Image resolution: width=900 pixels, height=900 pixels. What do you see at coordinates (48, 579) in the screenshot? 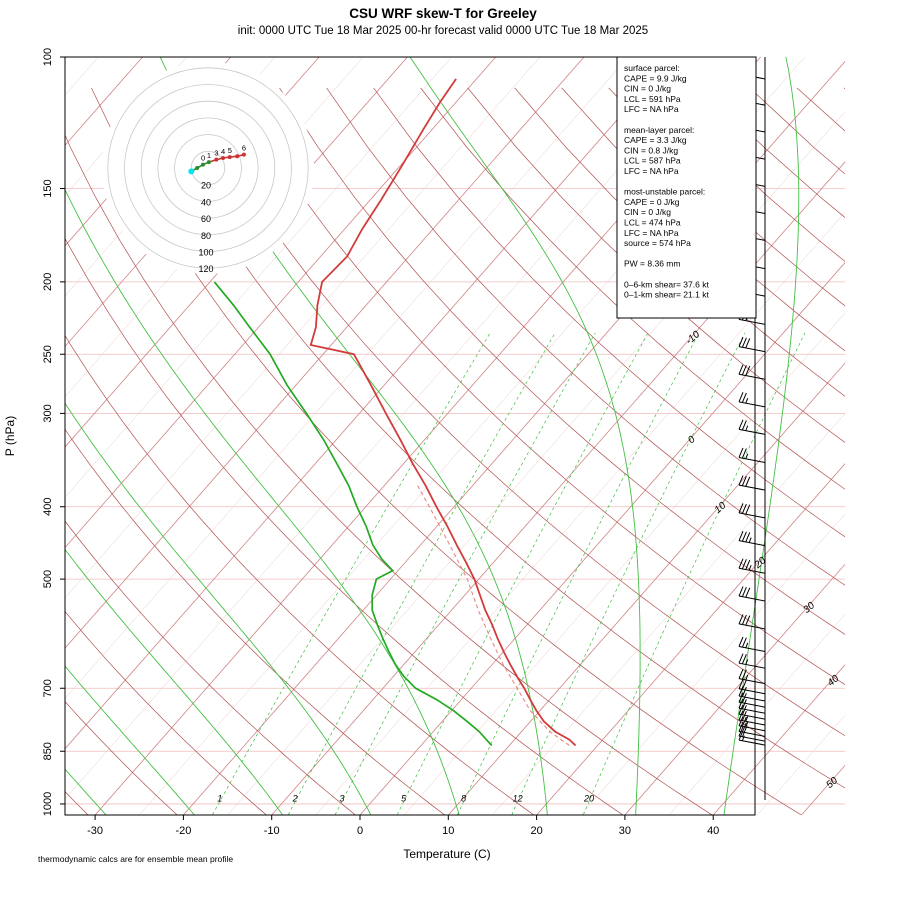
I see `pressure-tick-label: 500` at bounding box center [48, 579].